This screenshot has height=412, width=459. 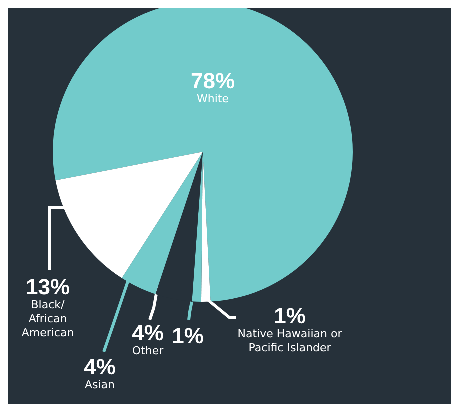 What do you see at coordinates (148, 351) in the screenshot?
I see `slice-label: Other` at bounding box center [148, 351].